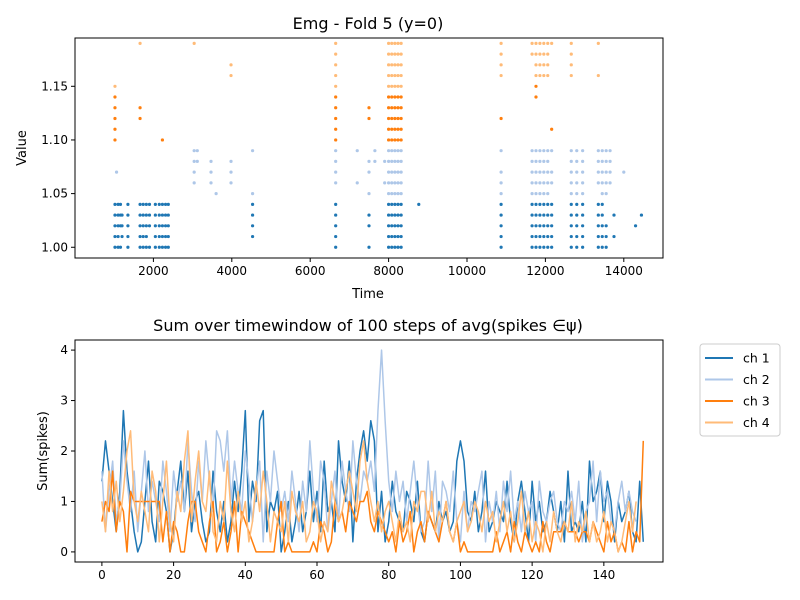 The width and height of the screenshot is (800, 600). Describe the element at coordinates (603, 575) in the screenshot. I see `x-tick-label: 140` at that location.